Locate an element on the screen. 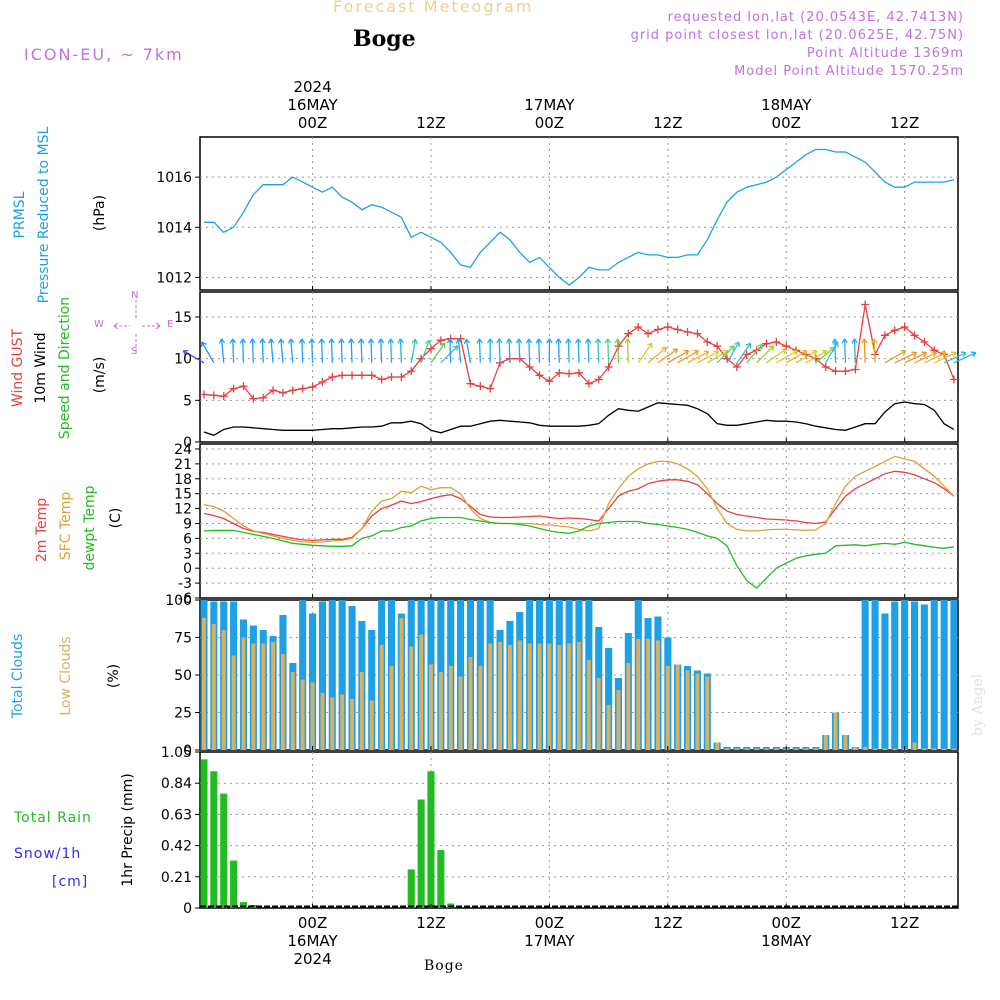 Image resolution: width=1000 pixels, height=1000 pixels. top-time-label: 12Z is located at coordinates (904, 123).